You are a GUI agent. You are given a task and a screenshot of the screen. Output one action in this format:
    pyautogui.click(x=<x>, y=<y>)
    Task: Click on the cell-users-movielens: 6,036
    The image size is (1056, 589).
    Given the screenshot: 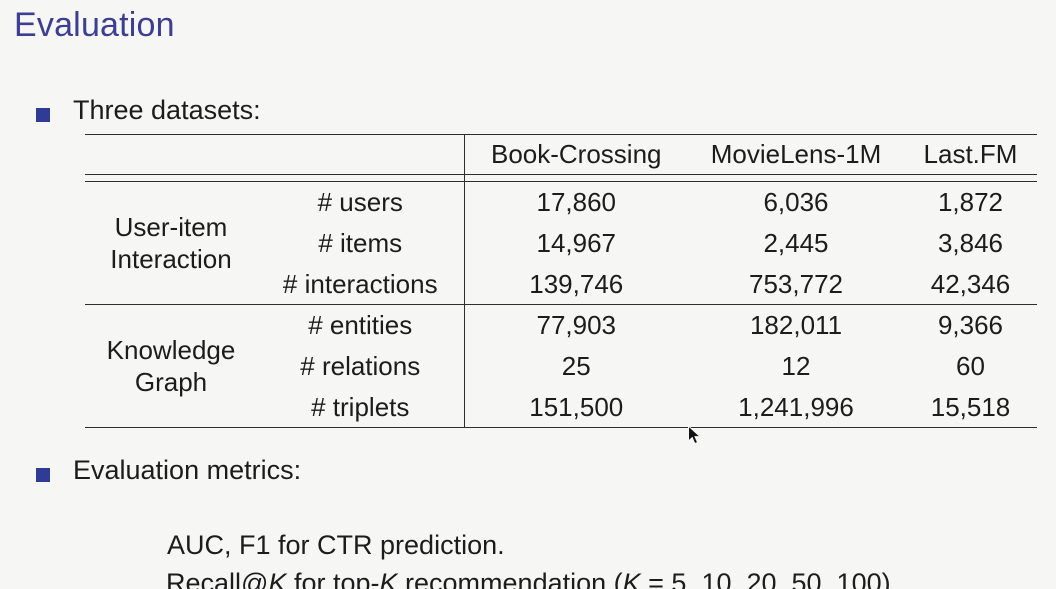 What is the action you would take?
    pyautogui.click(x=796, y=202)
    